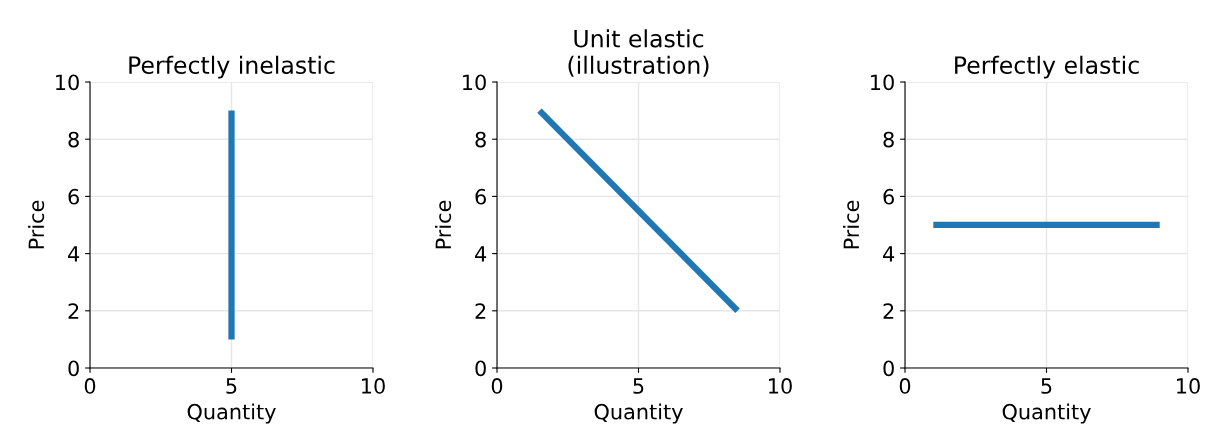 Image resolution: width=1208 pixels, height=444 pixels. What do you see at coordinates (638, 53) in the screenshot?
I see `chart-title: Unit elastic (illustration)` at bounding box center [638, 53].